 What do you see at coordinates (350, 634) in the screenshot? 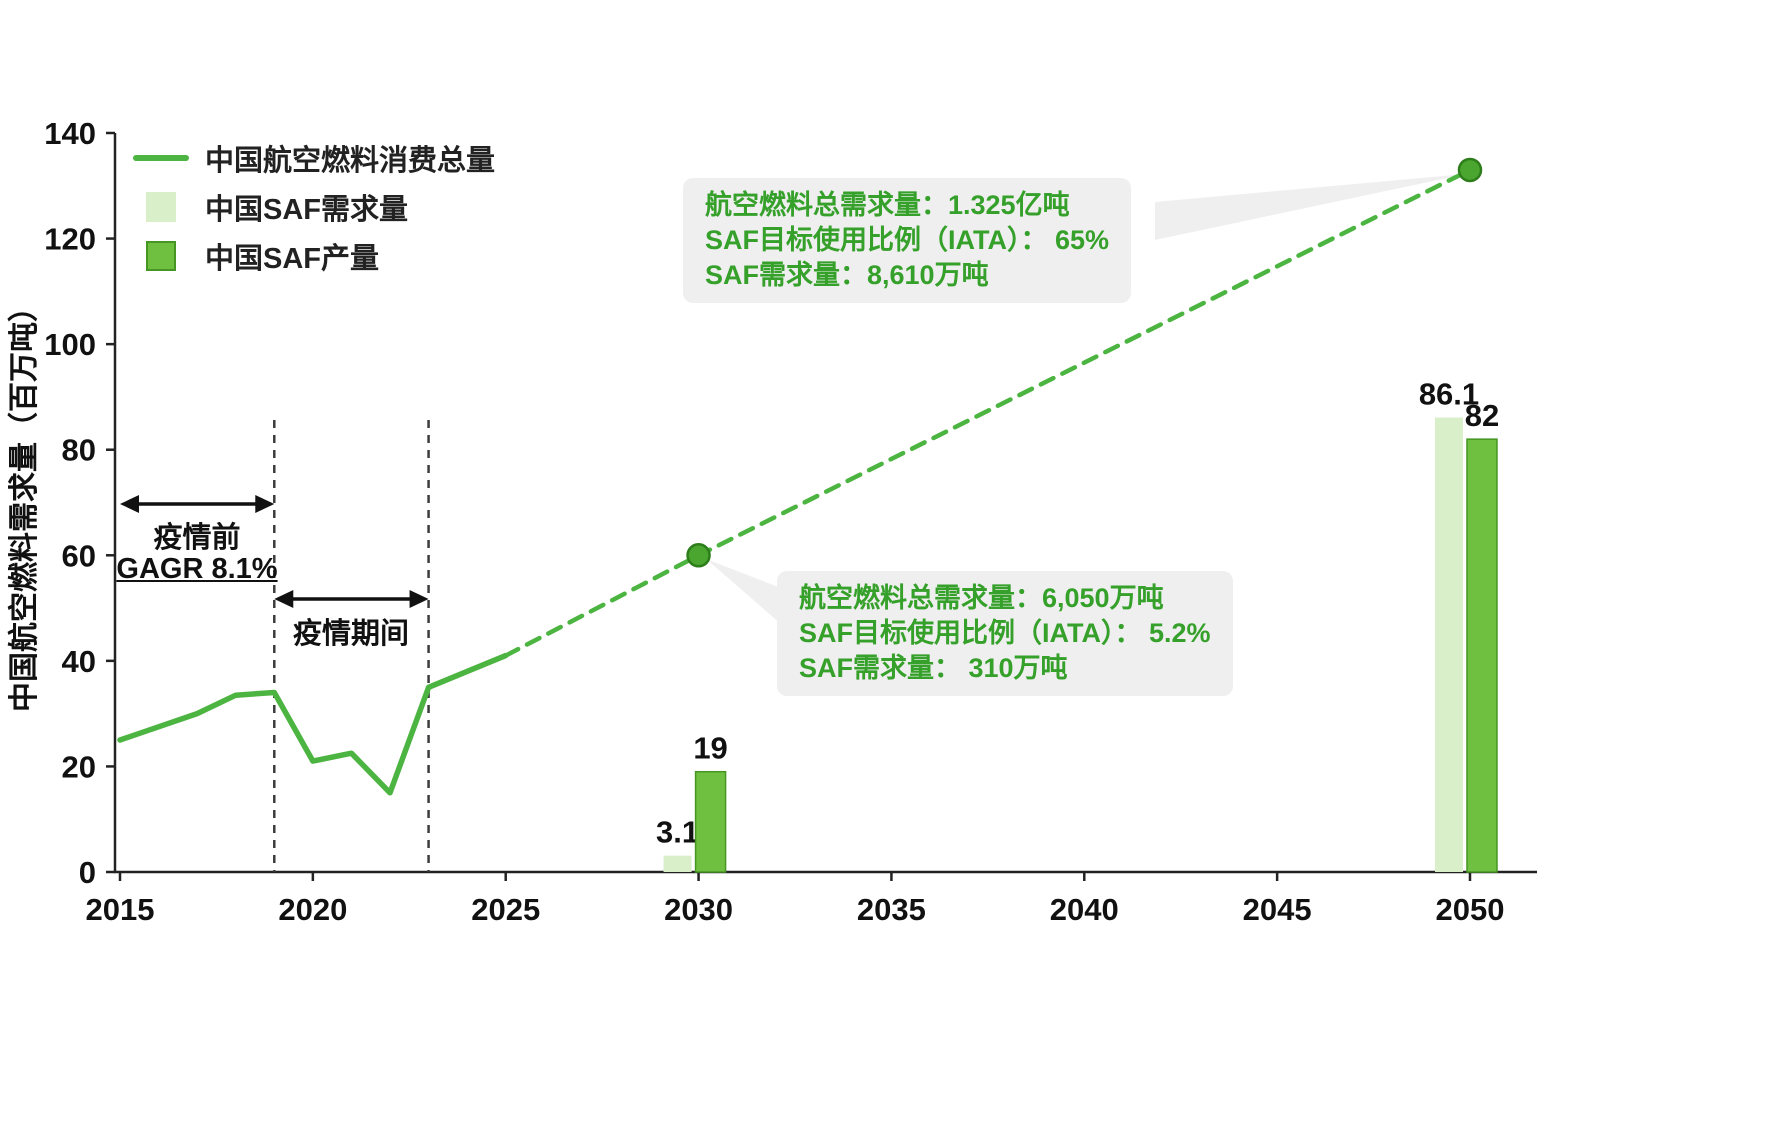
I see `covid-period-label: 疫情期间` at bounding box center [350, 634].